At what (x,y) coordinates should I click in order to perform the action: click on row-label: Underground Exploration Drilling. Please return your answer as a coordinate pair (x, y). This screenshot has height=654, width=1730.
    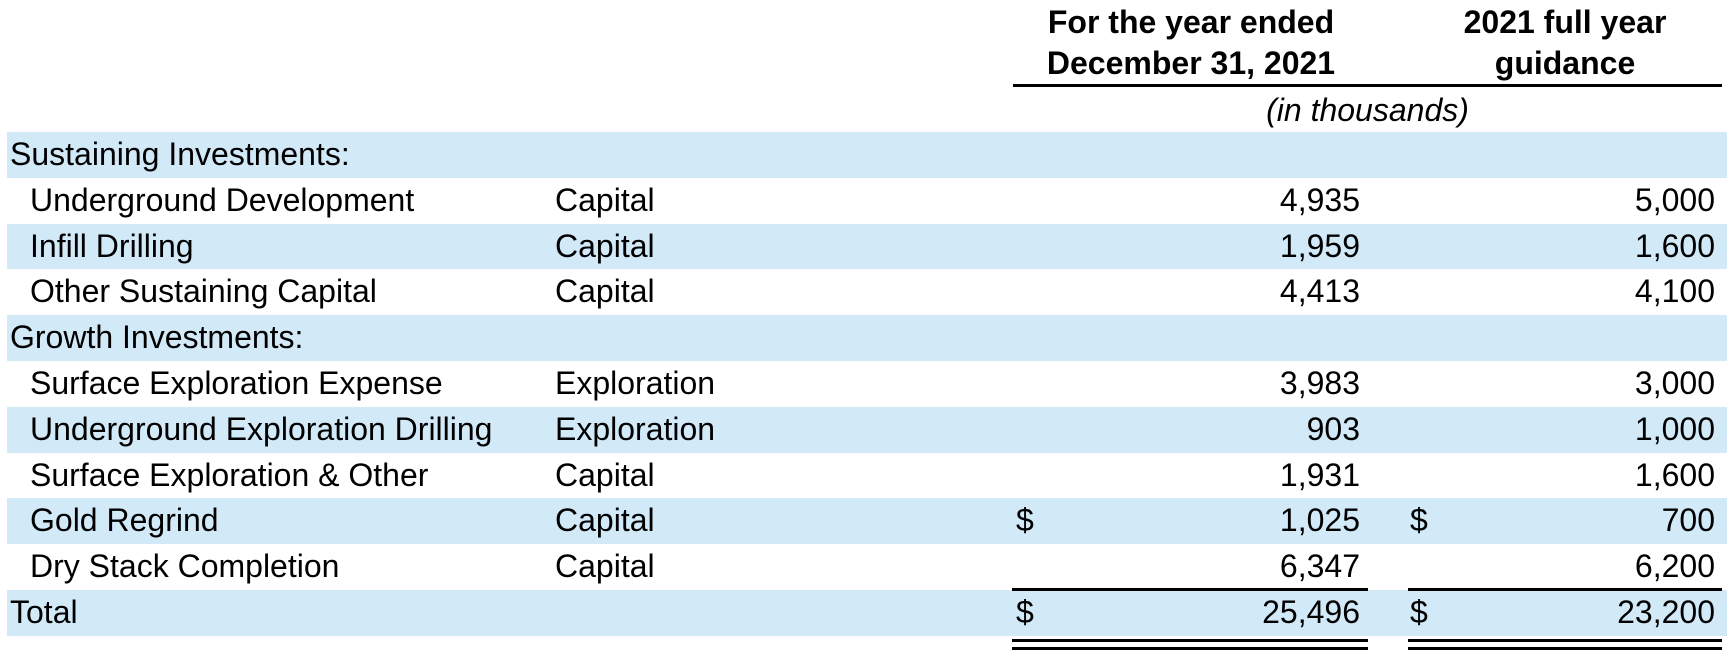
    Looking at the image, I should click on (261, 428).